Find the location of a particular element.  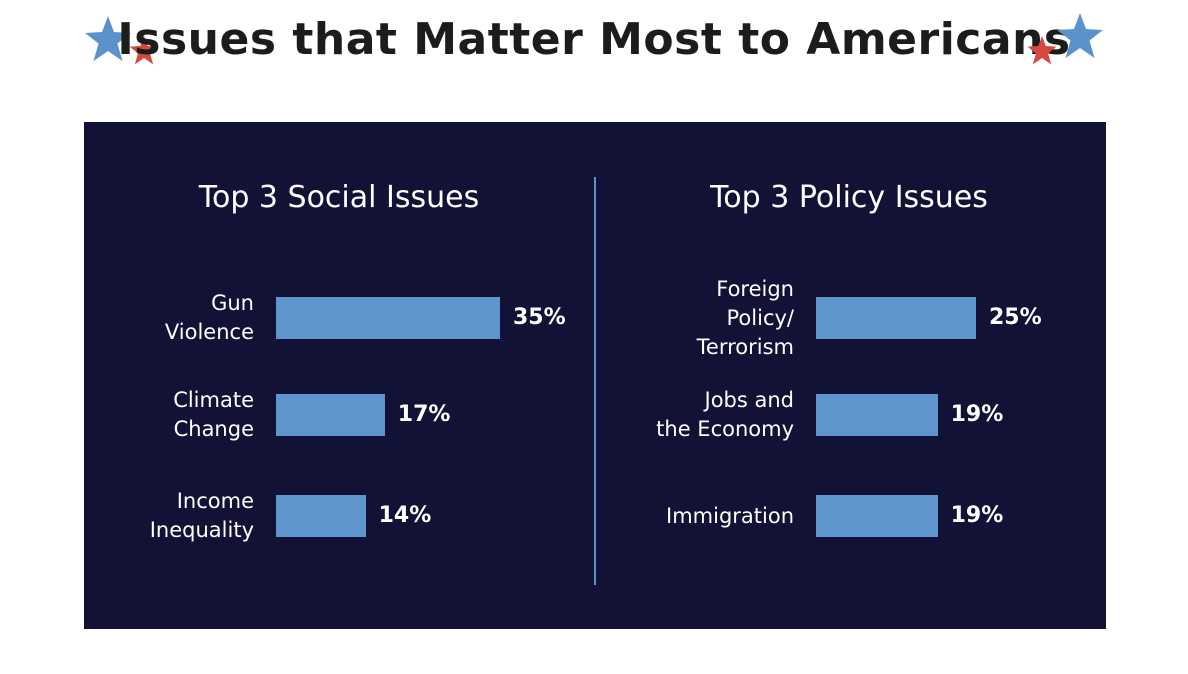

policy-value-label-2: 19% is located at coordinates (977, 414).